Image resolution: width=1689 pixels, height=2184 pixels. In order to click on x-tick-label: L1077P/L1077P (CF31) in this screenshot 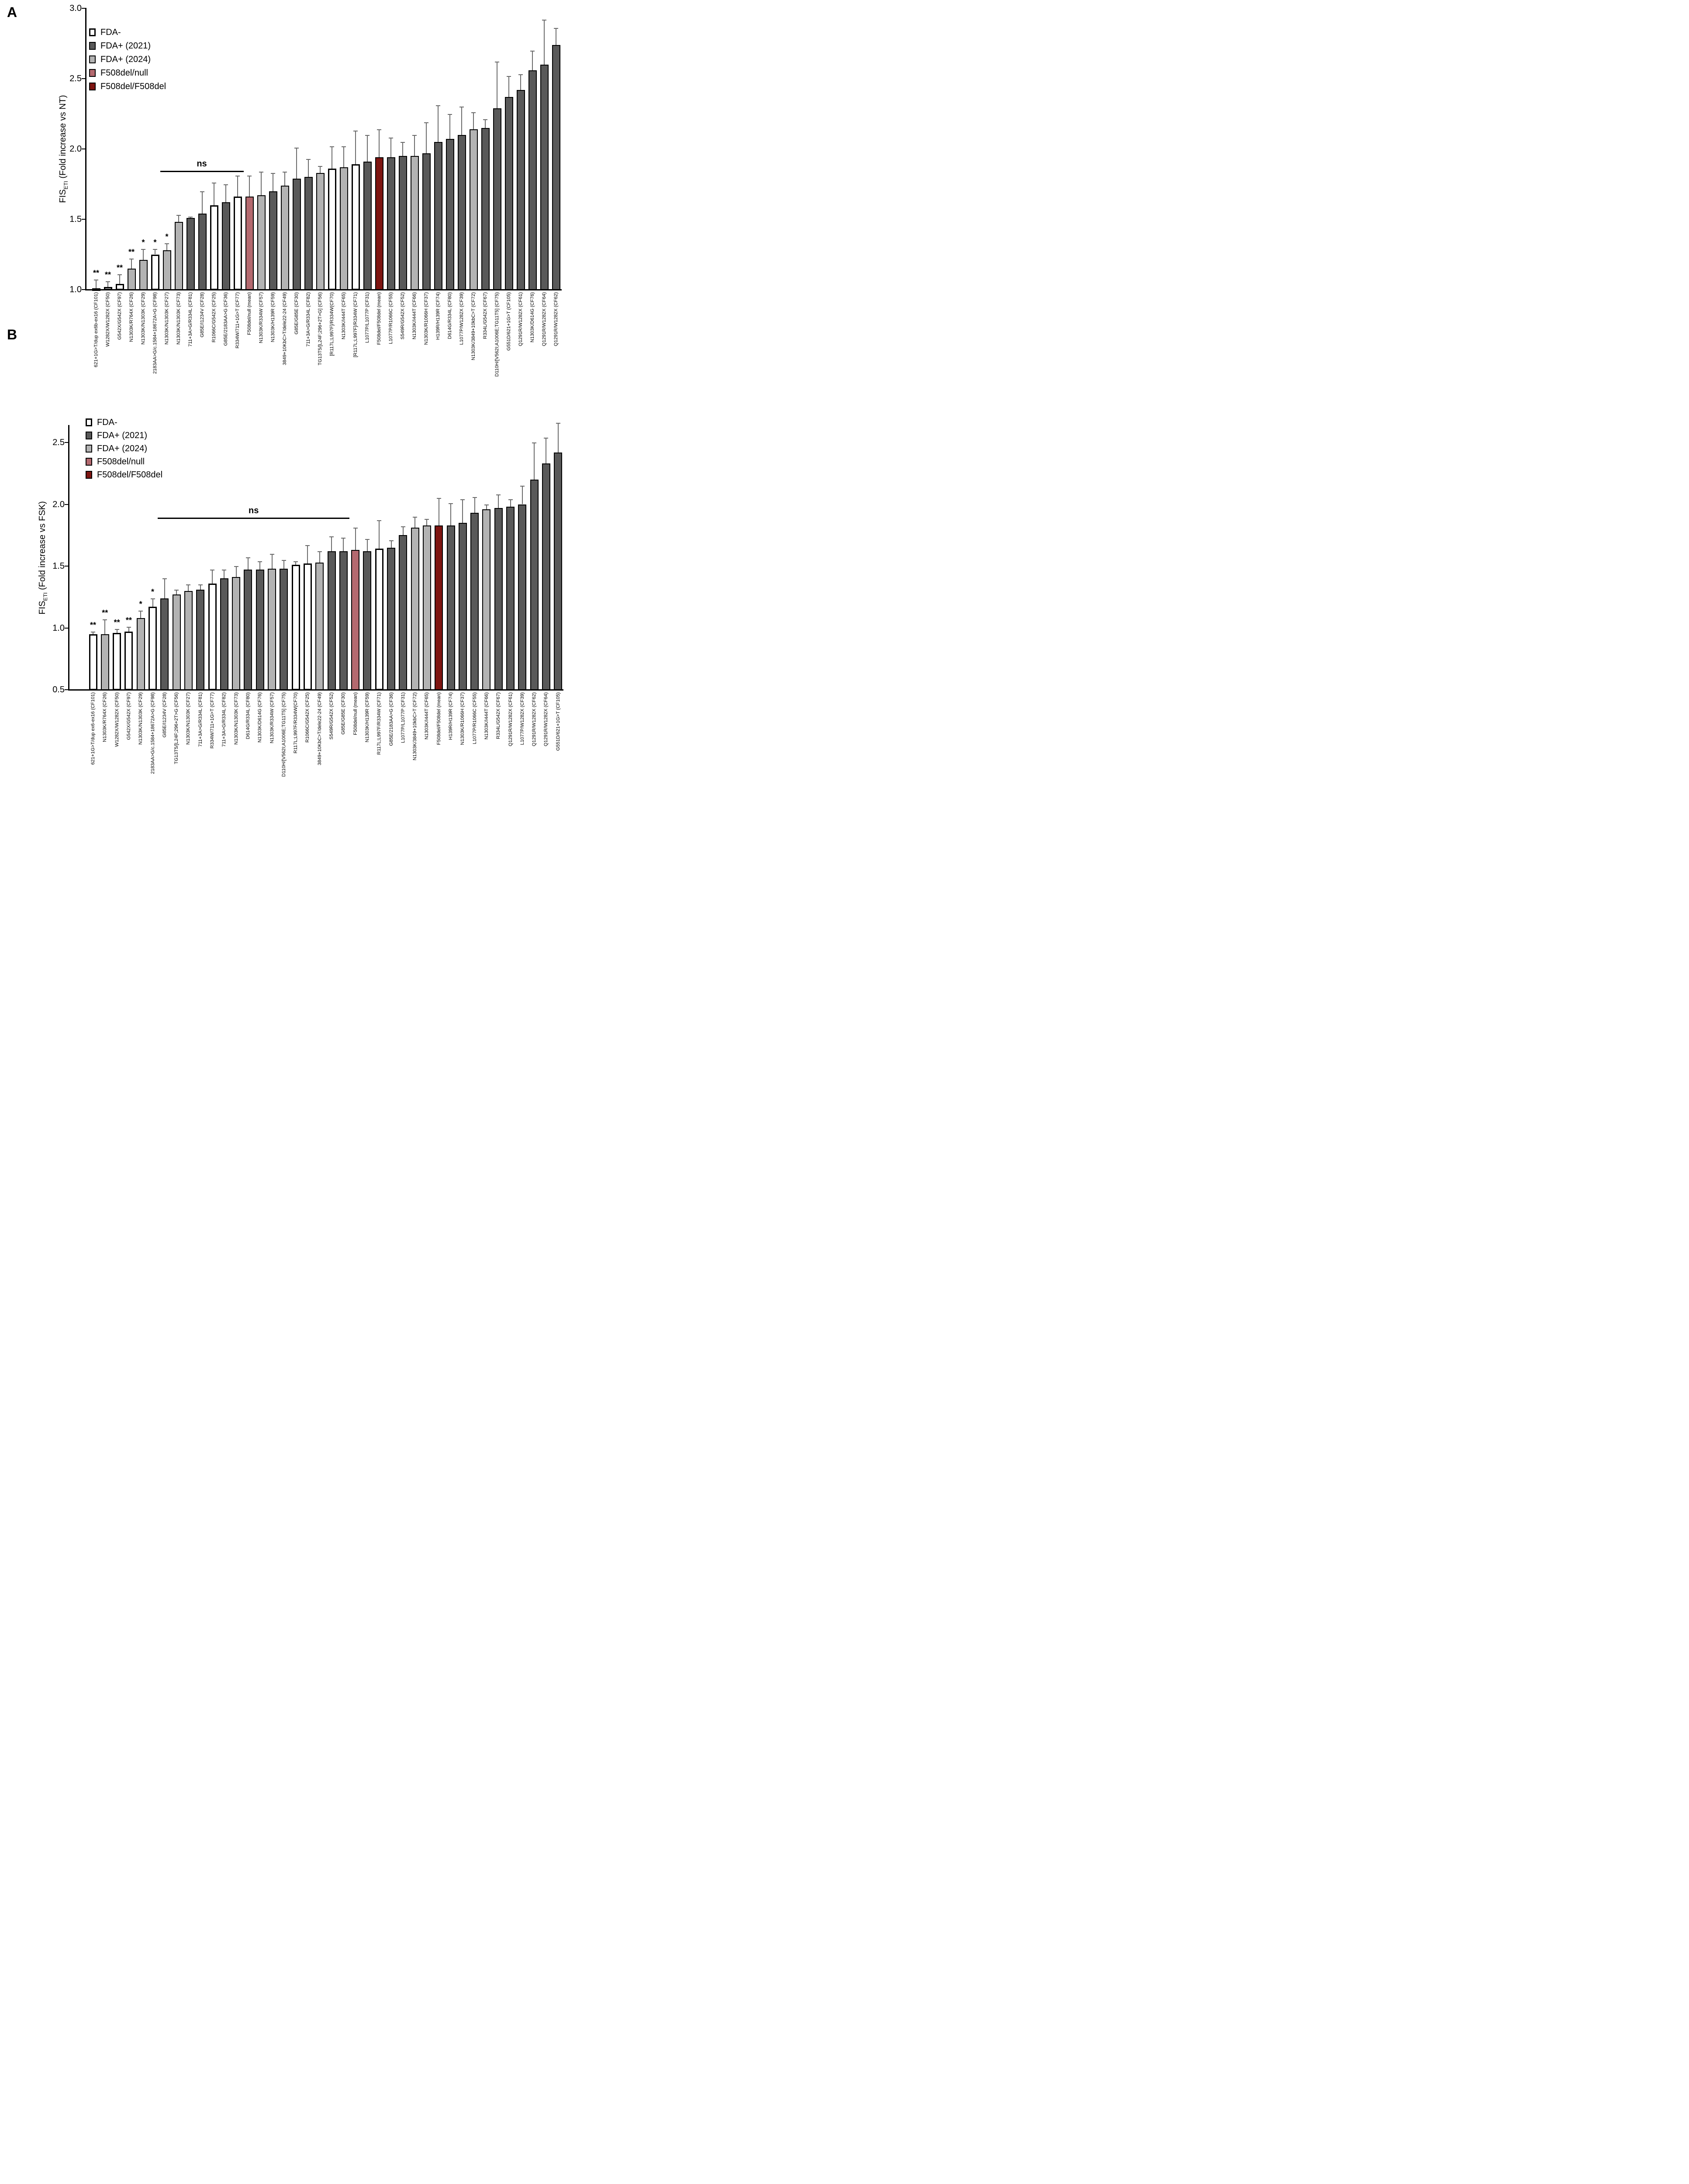, I will do `click(367, 317)`.